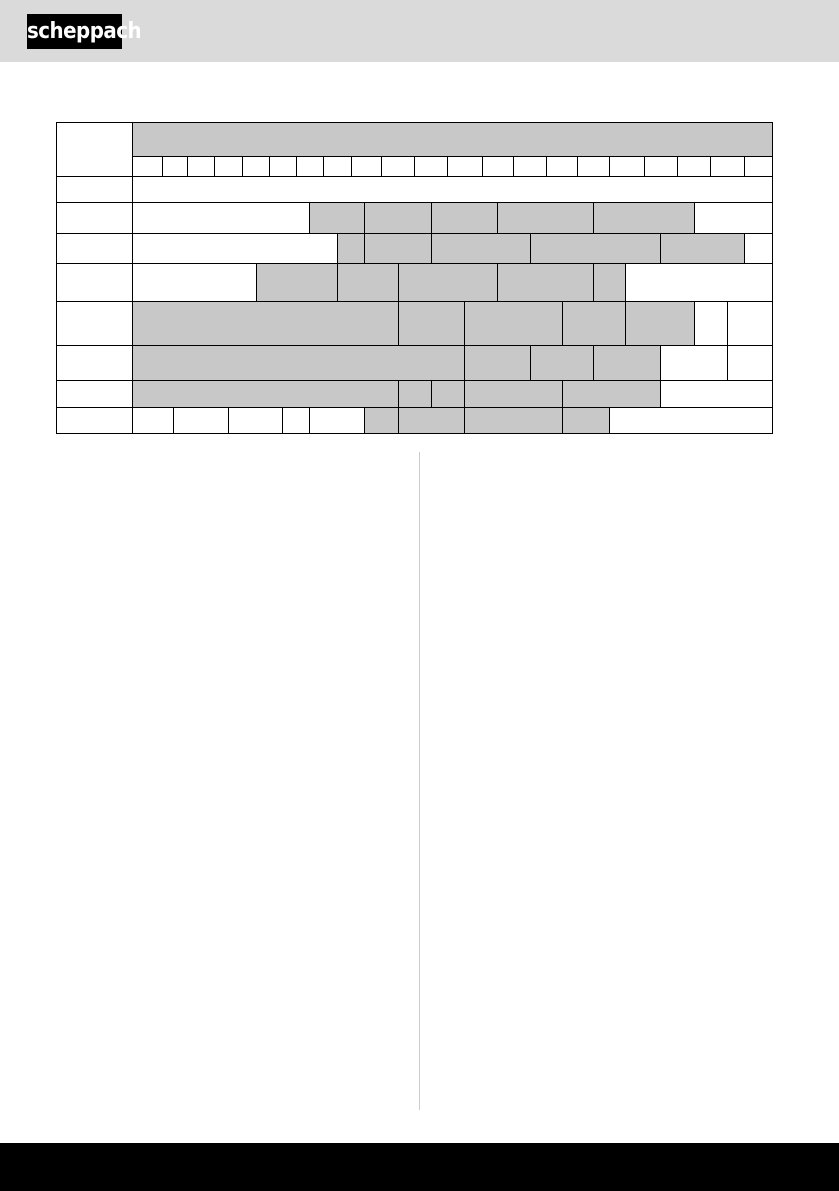 This screenshot has height=1191, width=839. I want to click on page-footer, so click(419, 1167).